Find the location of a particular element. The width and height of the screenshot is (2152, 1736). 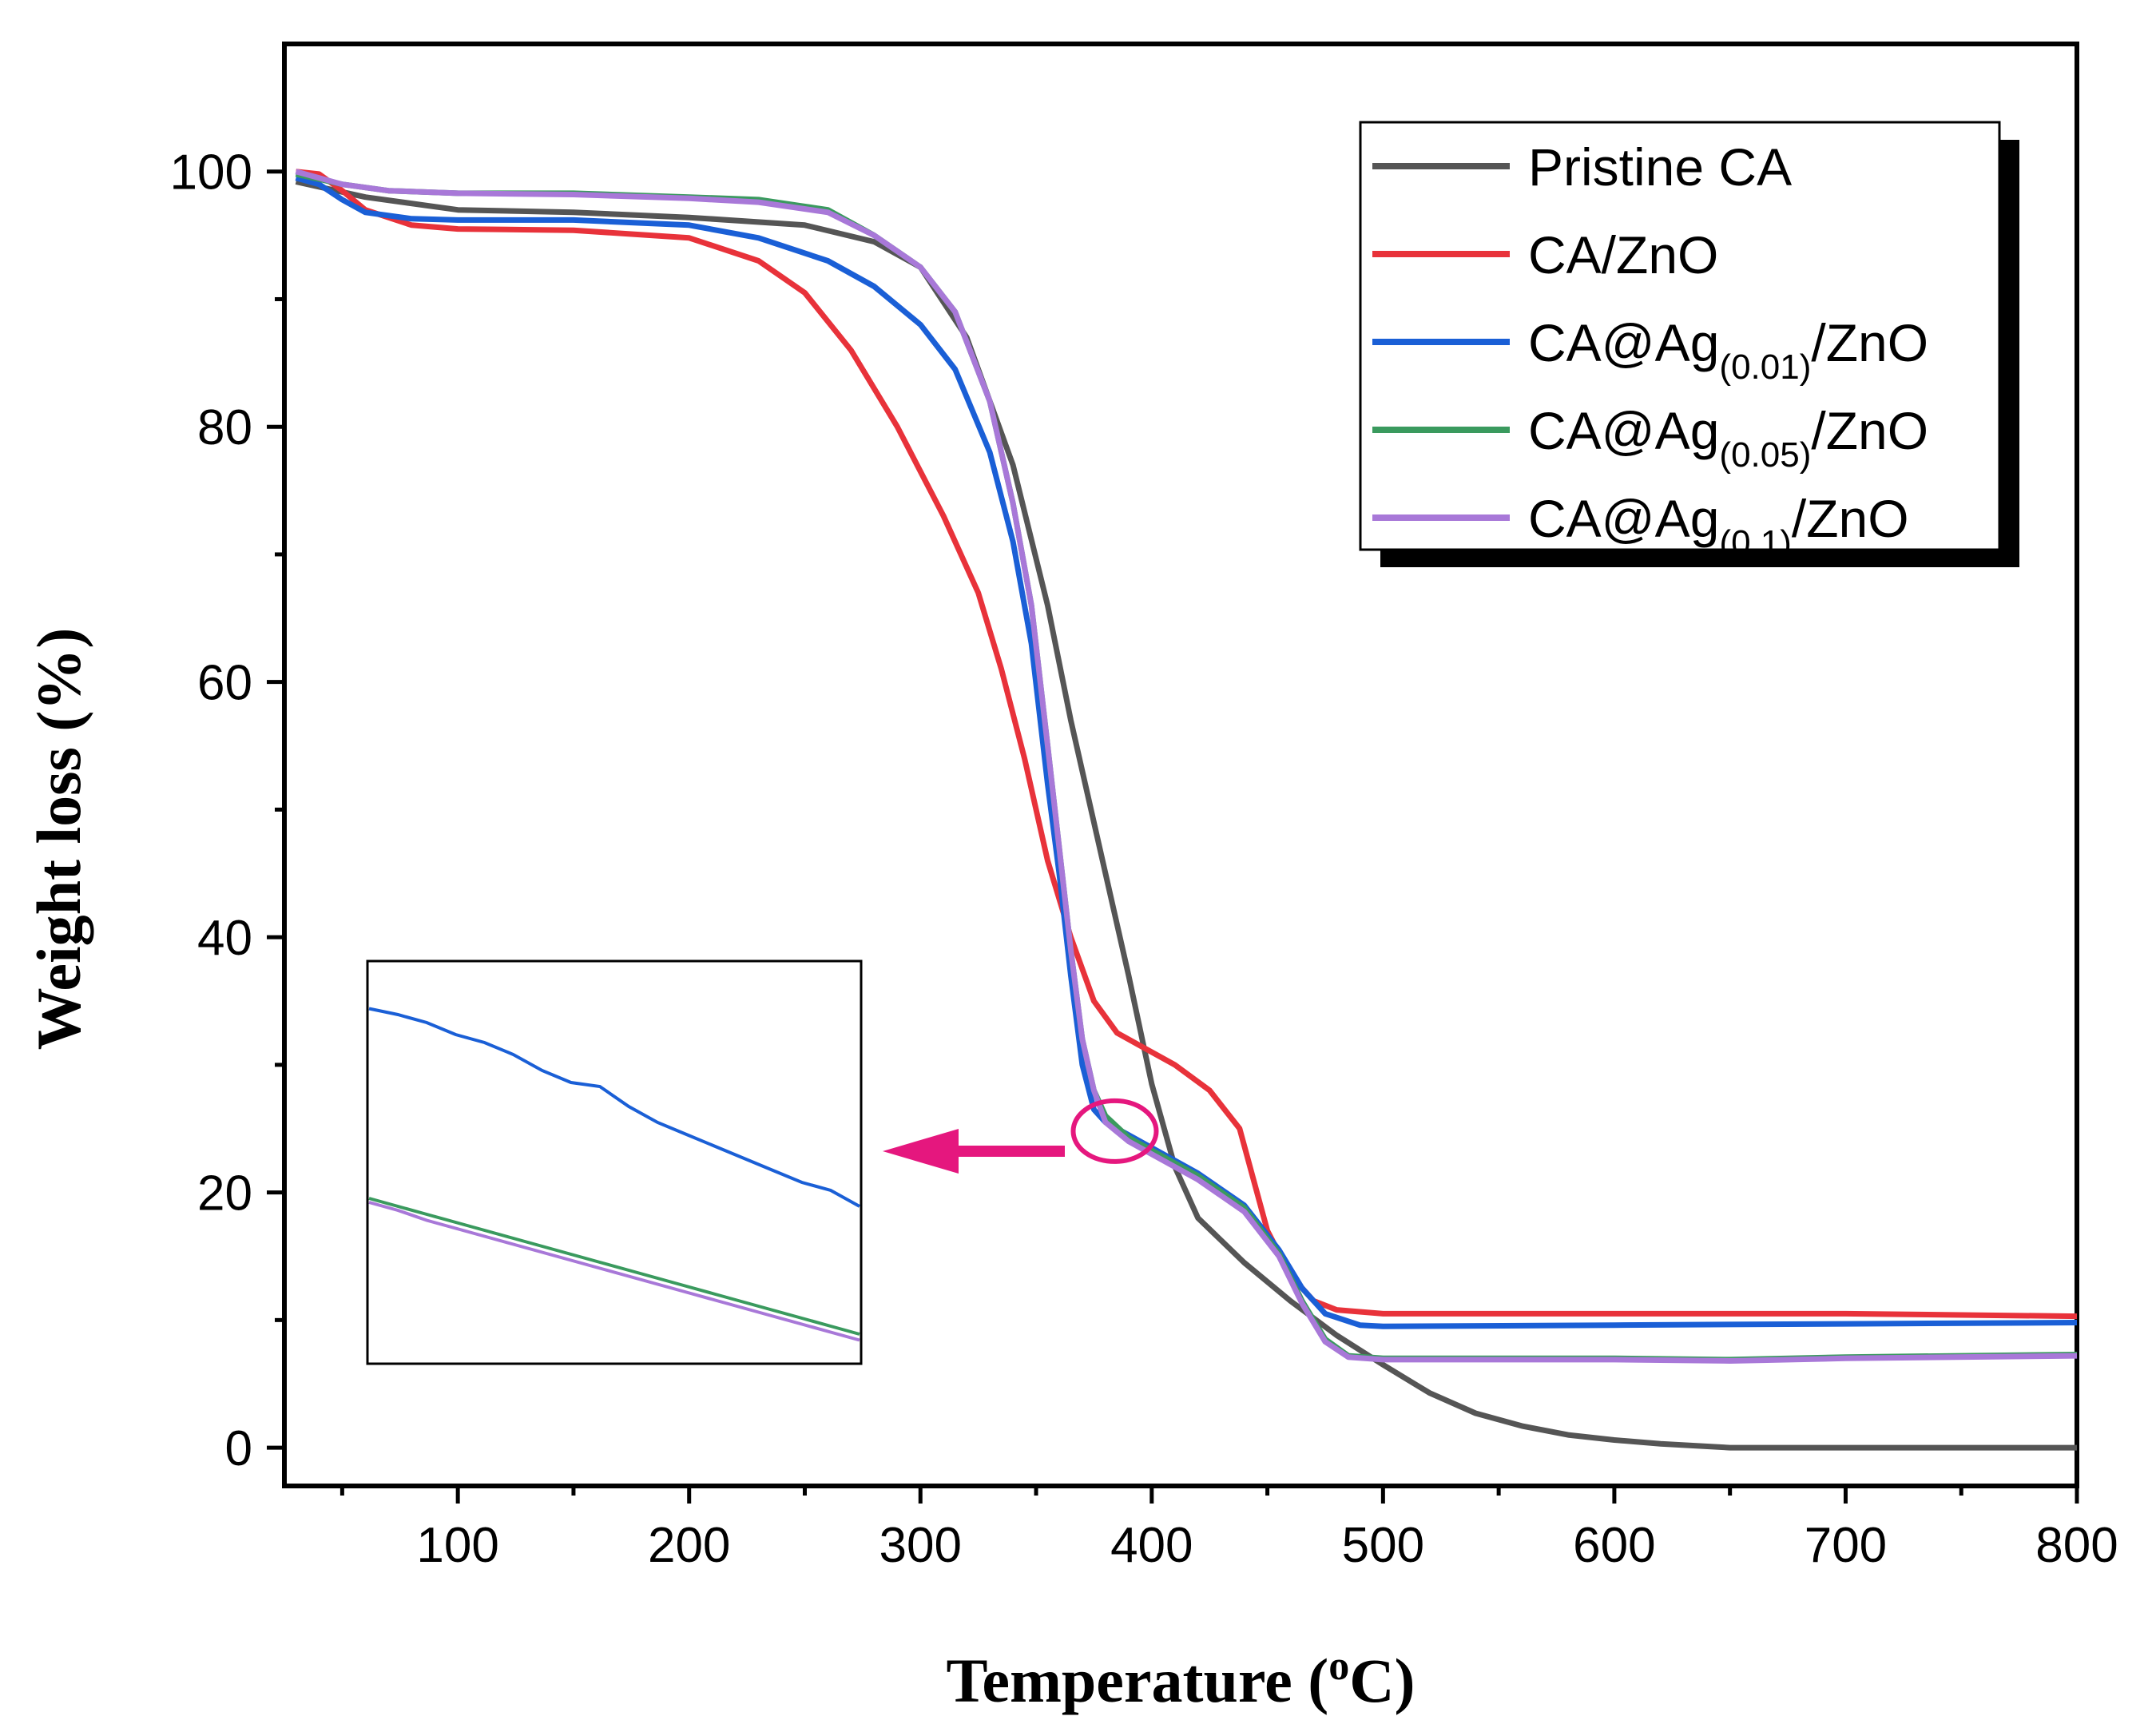

x-tick-label: 200 is located at coordinates (689, 1545).